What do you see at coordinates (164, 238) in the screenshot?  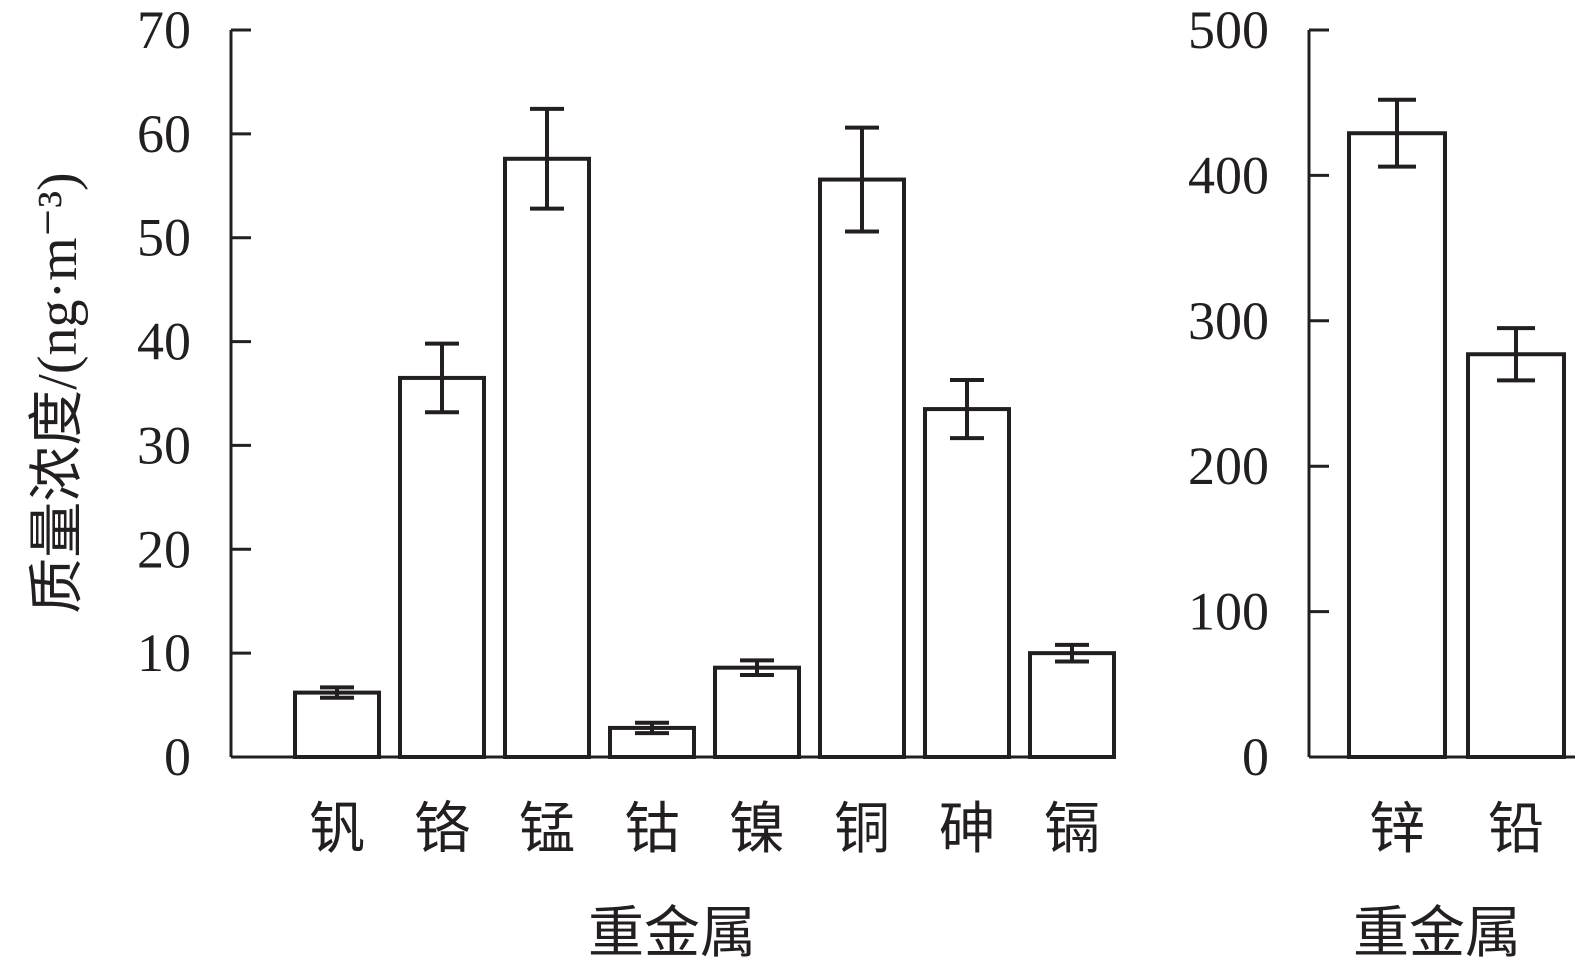 I see `left-y-tick-label: 50` at bounding box center [164, 238].